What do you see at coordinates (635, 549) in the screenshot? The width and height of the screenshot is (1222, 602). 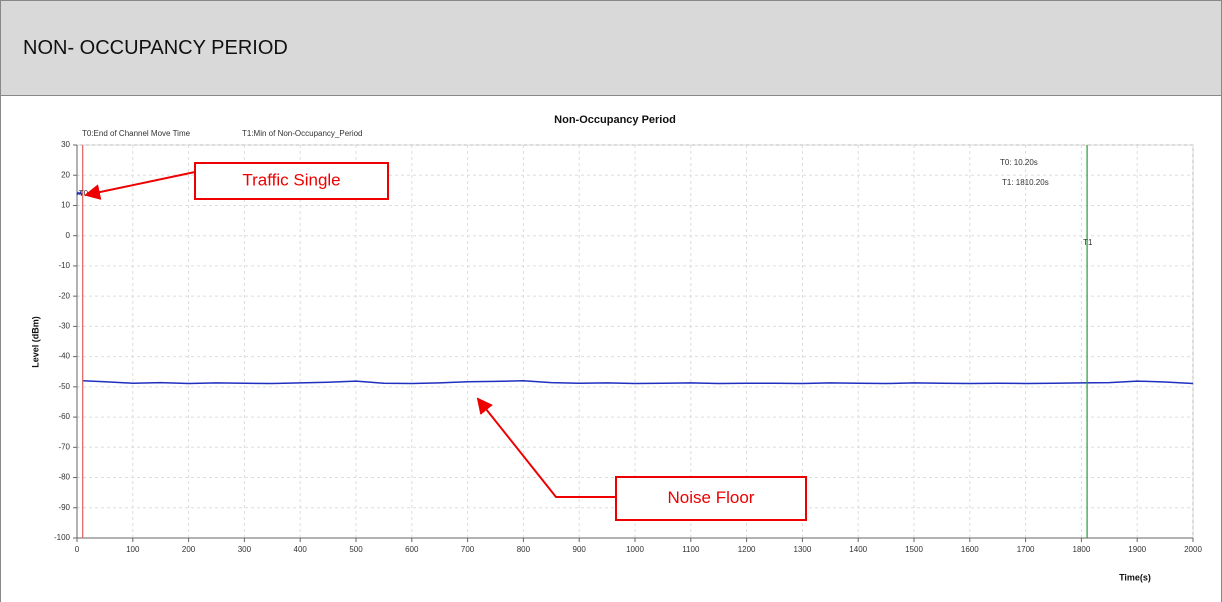 I see `x-tick-label: 1000` at bounding box center [635, 549].